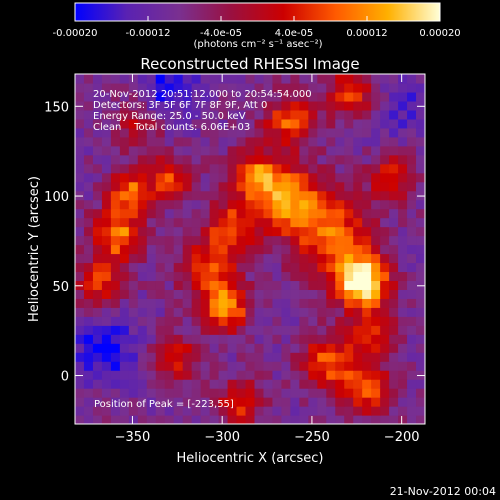 The image size is (500, 500). I want to click on info-detectors: Detectors: 3F 5F 6F 7F 8F 9F, Att 0, so click(180, 105).